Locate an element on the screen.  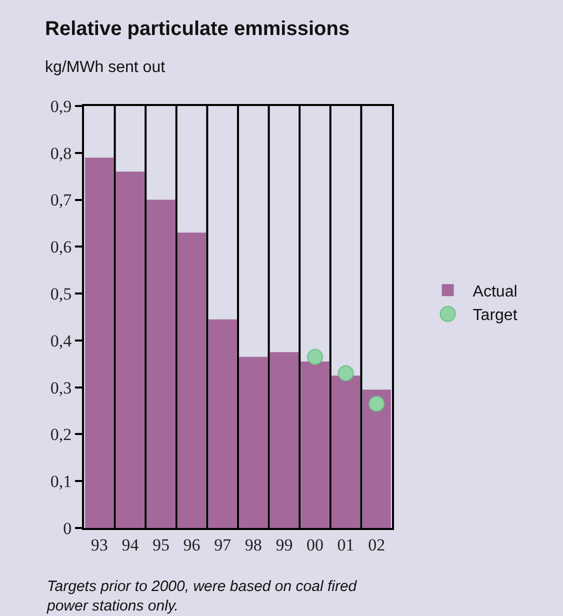
legend-label: Target is located at coordinates (495, 315).